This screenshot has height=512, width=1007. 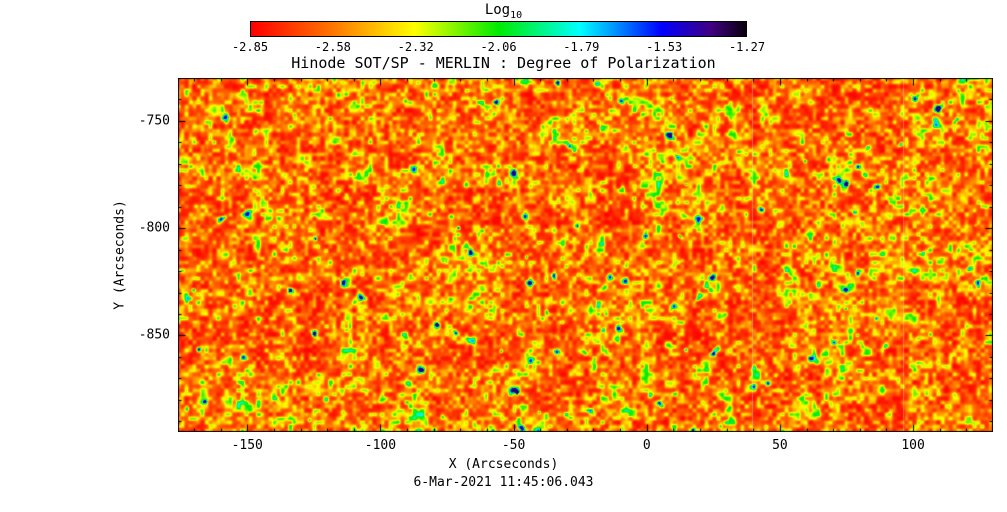 I want to click on x-tick-label: -50, so click(x=513, y=445).